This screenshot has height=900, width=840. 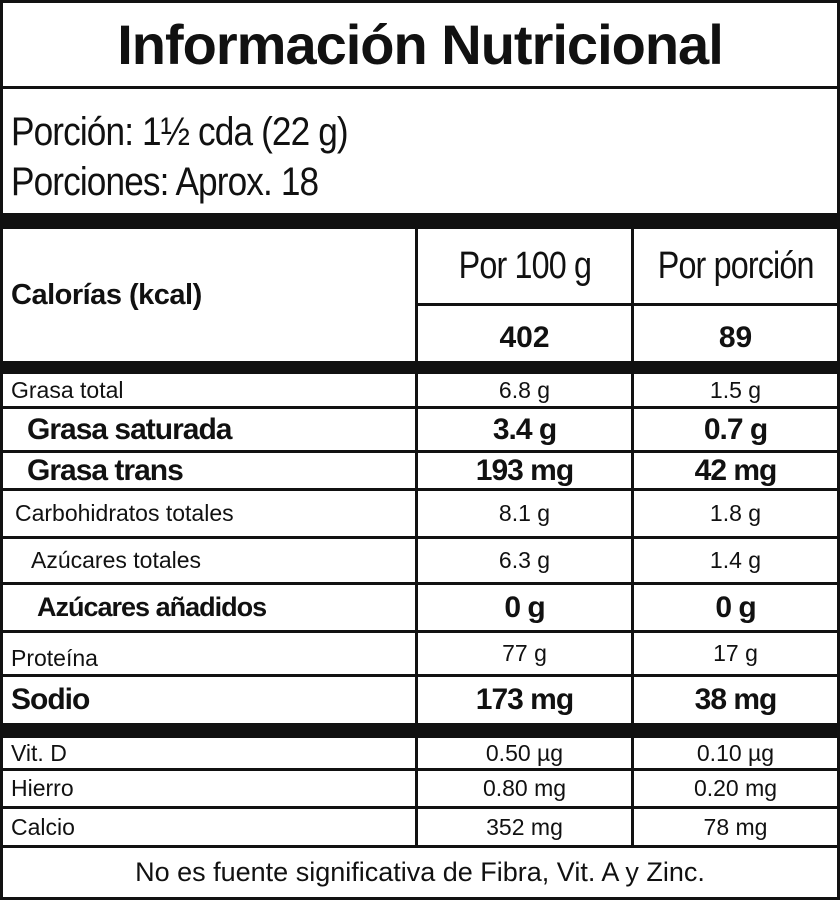 I want to click on table-row: Grasa trans 193 mg 42 mg, so click(x=420, y=472).